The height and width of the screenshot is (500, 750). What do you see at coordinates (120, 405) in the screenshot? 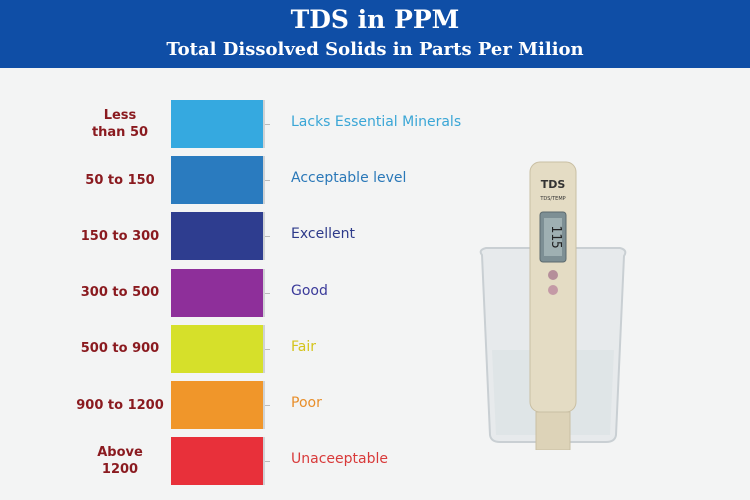
I see `range-label: 900 to 1200` at bounding box center [120, 405].